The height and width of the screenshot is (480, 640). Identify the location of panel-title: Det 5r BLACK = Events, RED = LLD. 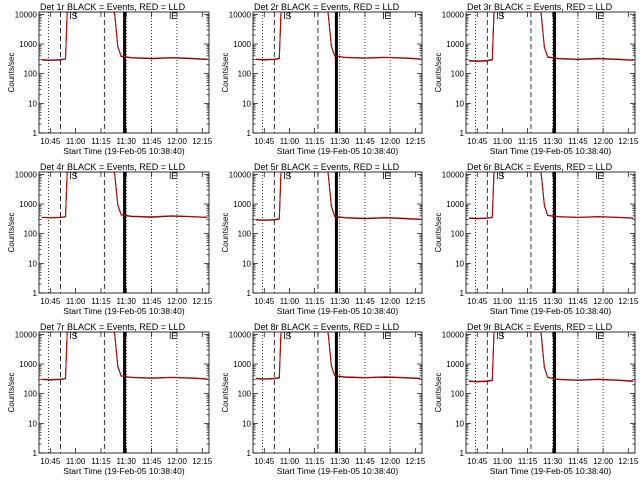
(327, 167).